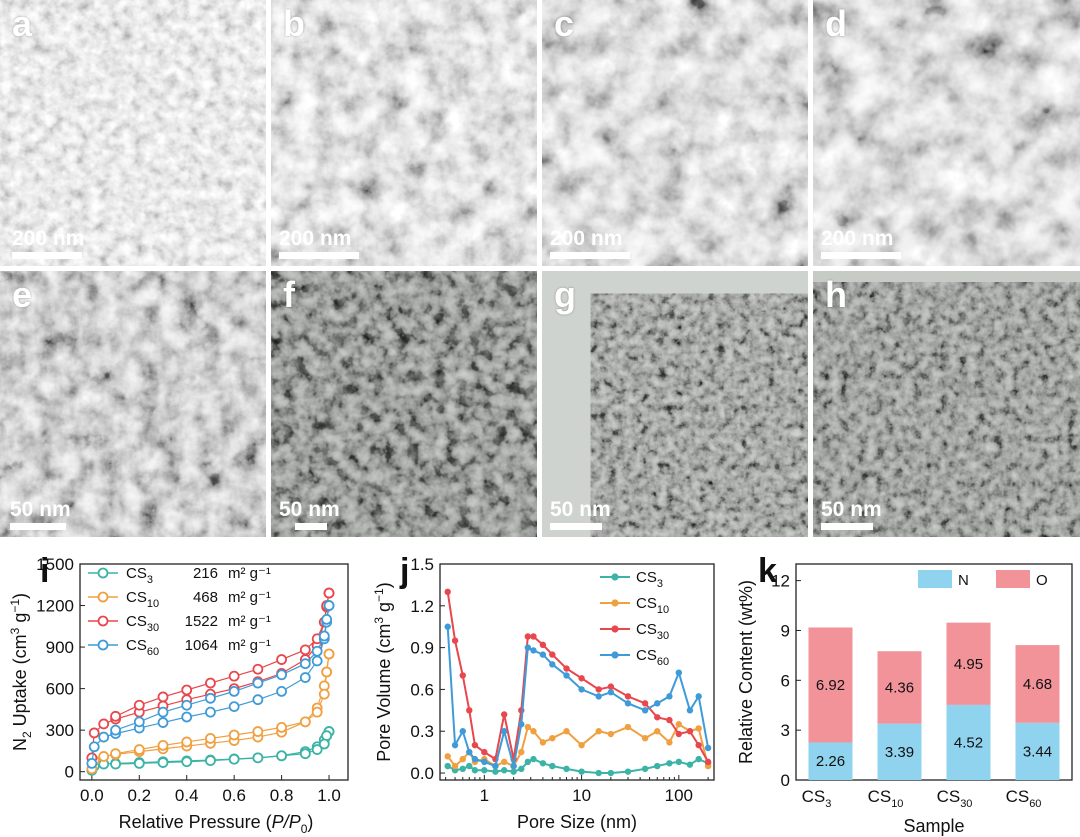 The width and height of the screenshot is (1080, 837). Describe the element at coordinates (55, 564) in the screenshot. I see `y-tick-label: 1500` at that location.